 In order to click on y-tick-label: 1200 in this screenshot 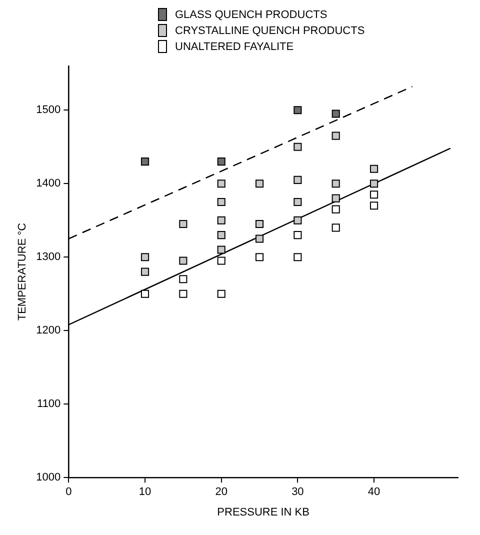, I will do `click(48, 330)`.